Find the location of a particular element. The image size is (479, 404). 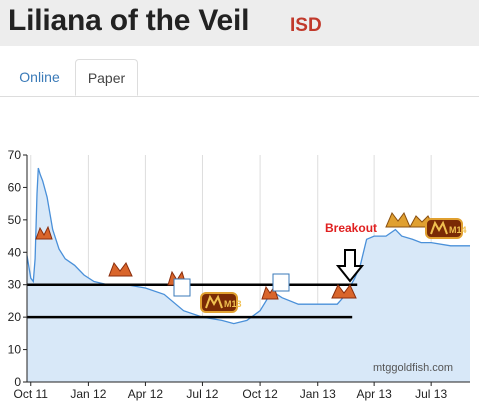

x-tick-label: Oct 11 is located at coordinates (31, 394).